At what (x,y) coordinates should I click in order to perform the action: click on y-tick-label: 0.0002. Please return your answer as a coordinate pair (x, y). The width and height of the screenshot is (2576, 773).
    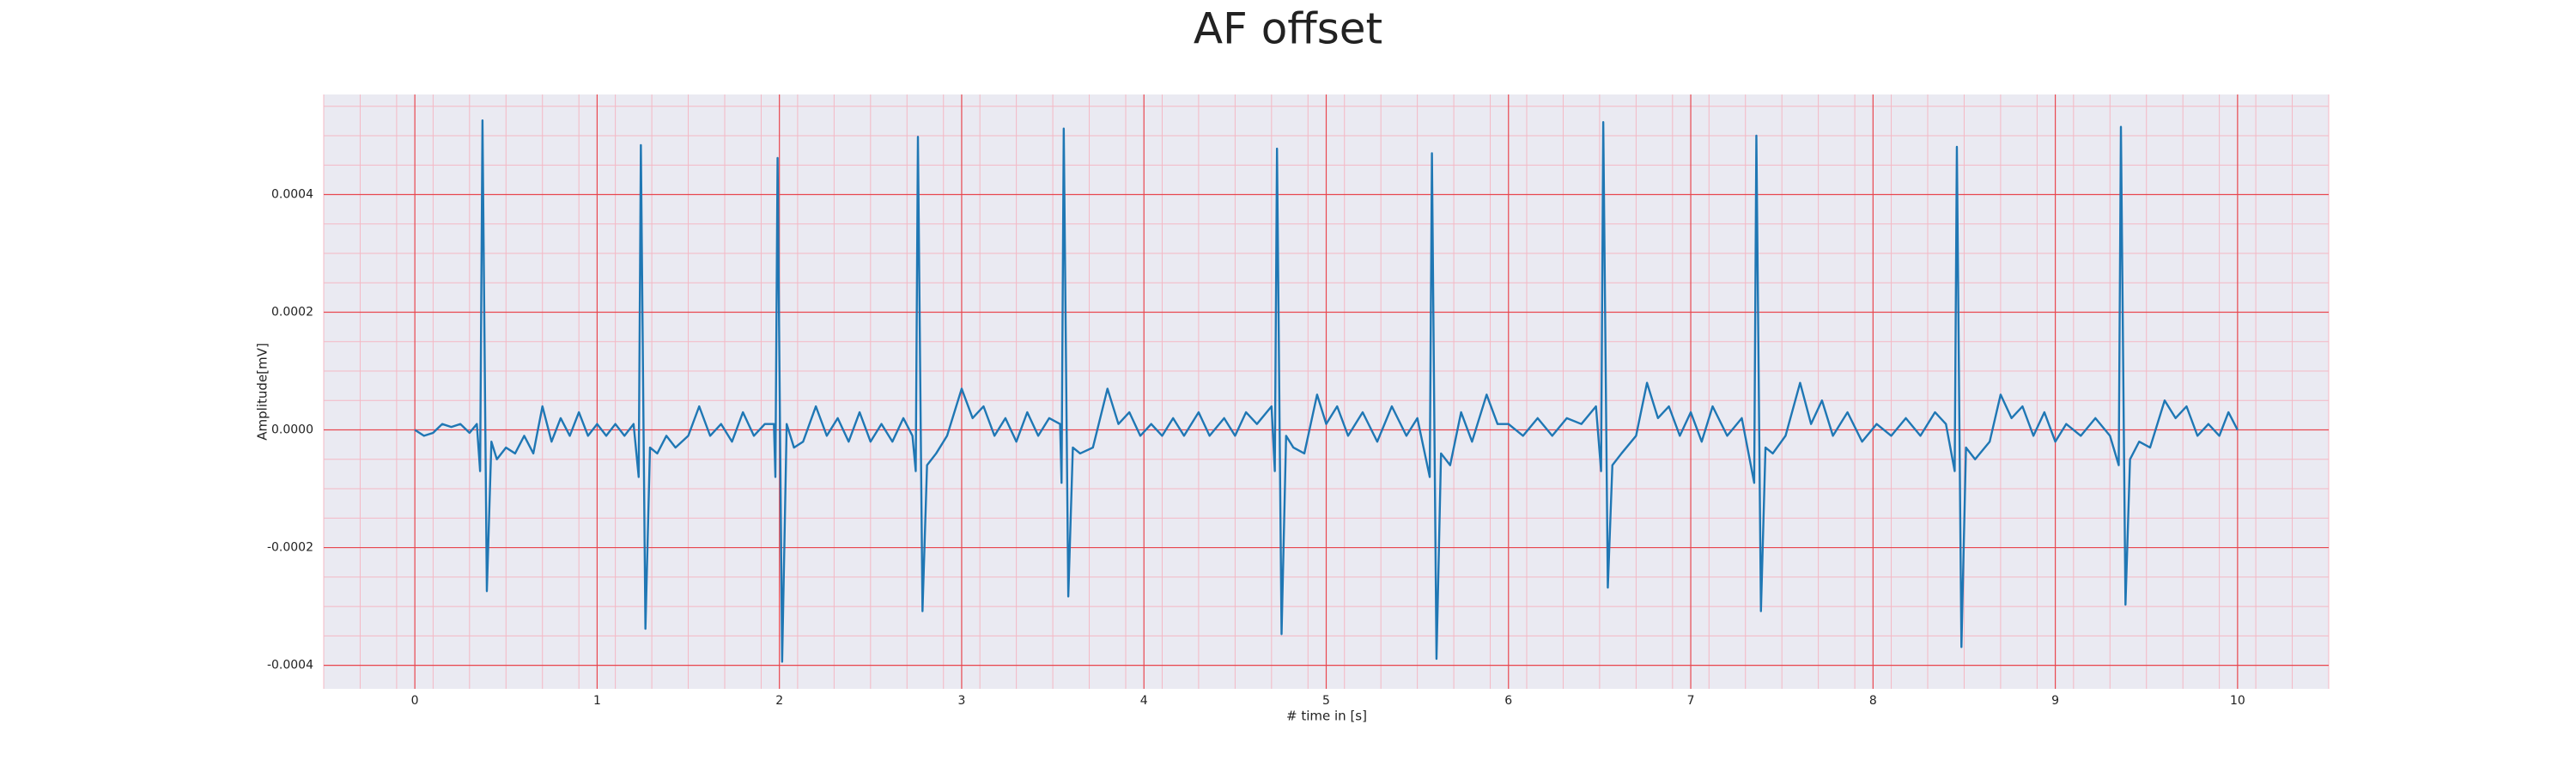
    Looking at the image, I should click on (292, 313).